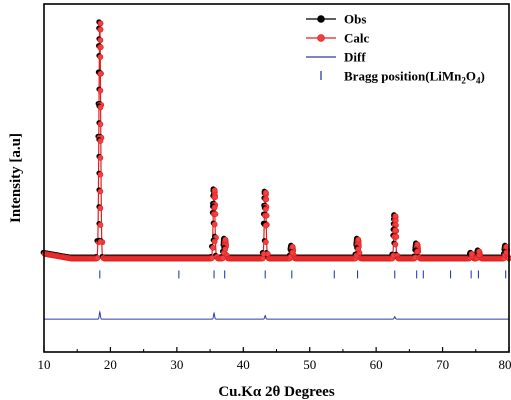 The image size is (511, 400). What do you see at coordinates (336, 19) in the screenshot?
I see `legend-item: Obs` at bounding box center [336, 19].